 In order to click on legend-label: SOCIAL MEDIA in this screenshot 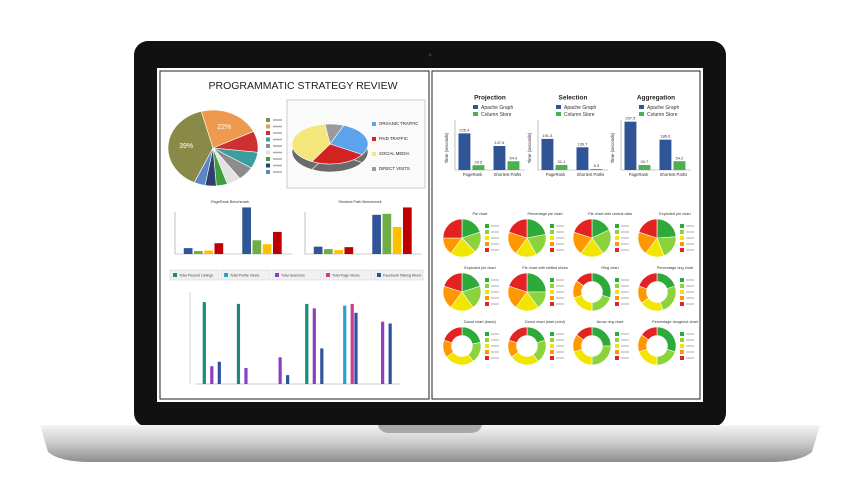, I will do `click(394, 153)`.